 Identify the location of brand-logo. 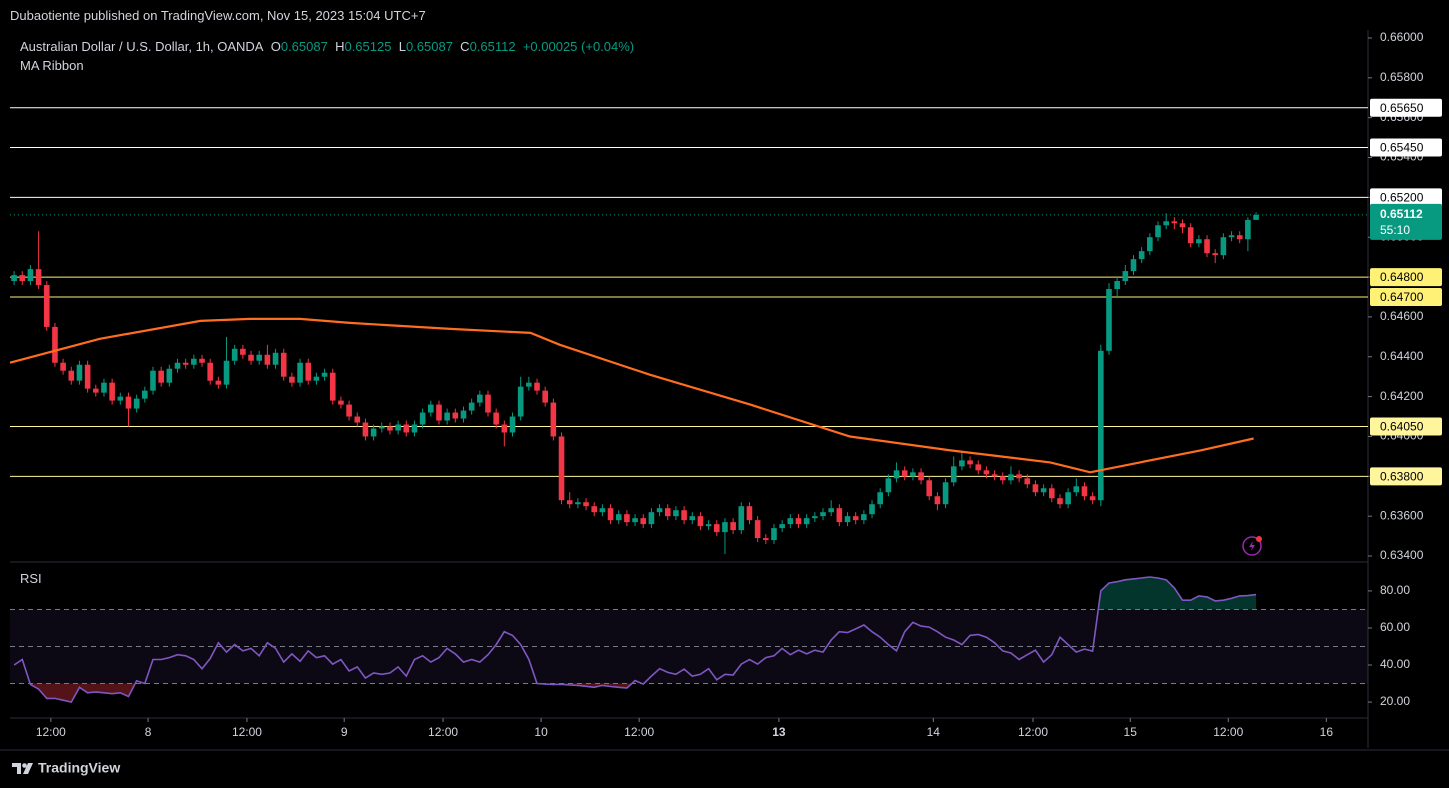
(22, 768).